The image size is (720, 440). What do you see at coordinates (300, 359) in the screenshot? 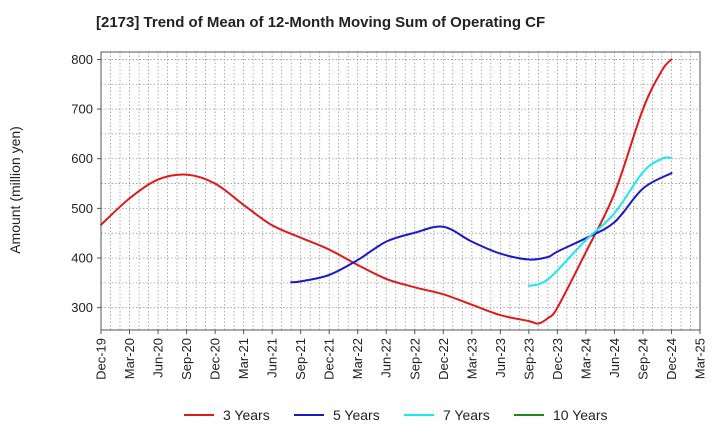
I see `x-tick-label: Sep-21` at bounding box center [300, 359].